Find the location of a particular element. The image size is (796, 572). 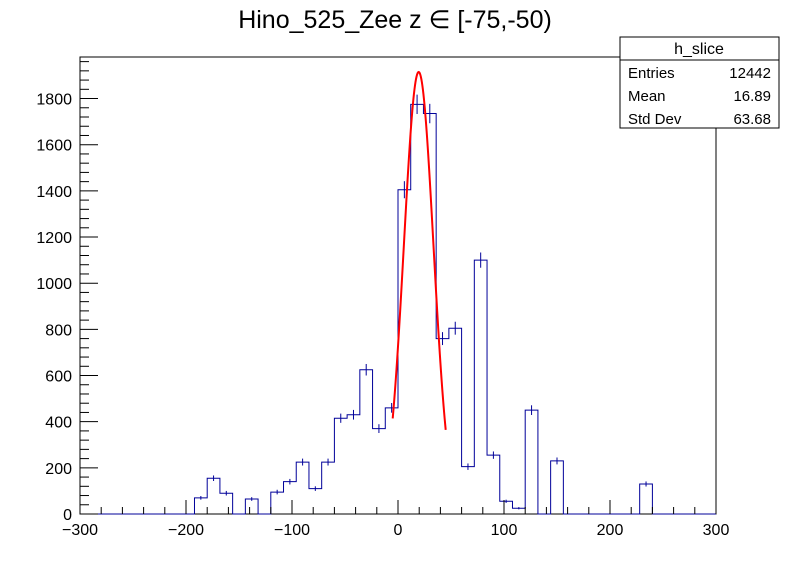

x-tick-label: 300 is located at coordinates (716, 530).